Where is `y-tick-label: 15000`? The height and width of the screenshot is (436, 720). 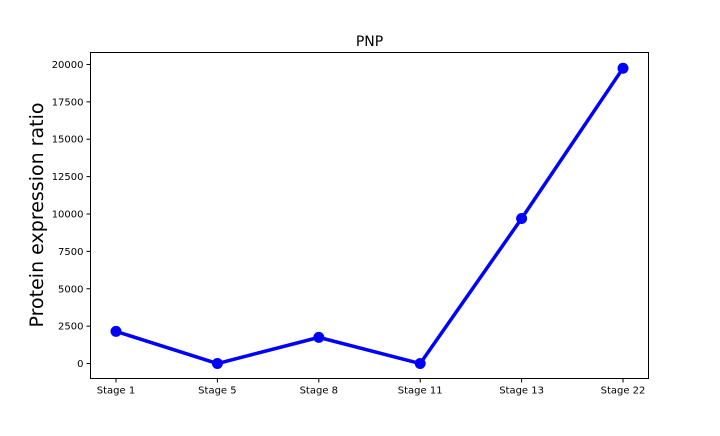 y-tick-label: 15000 is located at coordinates (68, 140).